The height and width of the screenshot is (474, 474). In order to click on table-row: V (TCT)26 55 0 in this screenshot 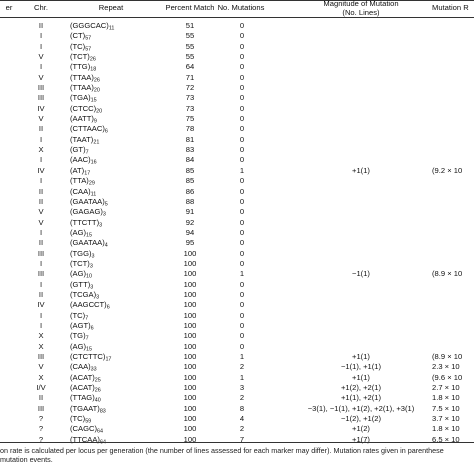, I will do `click(237, 57)`.